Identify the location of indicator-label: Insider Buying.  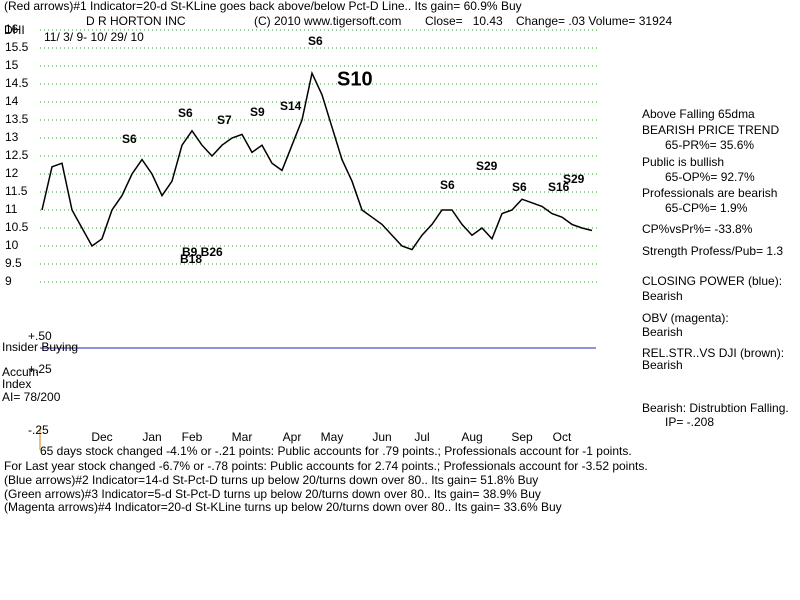
(40, 347).